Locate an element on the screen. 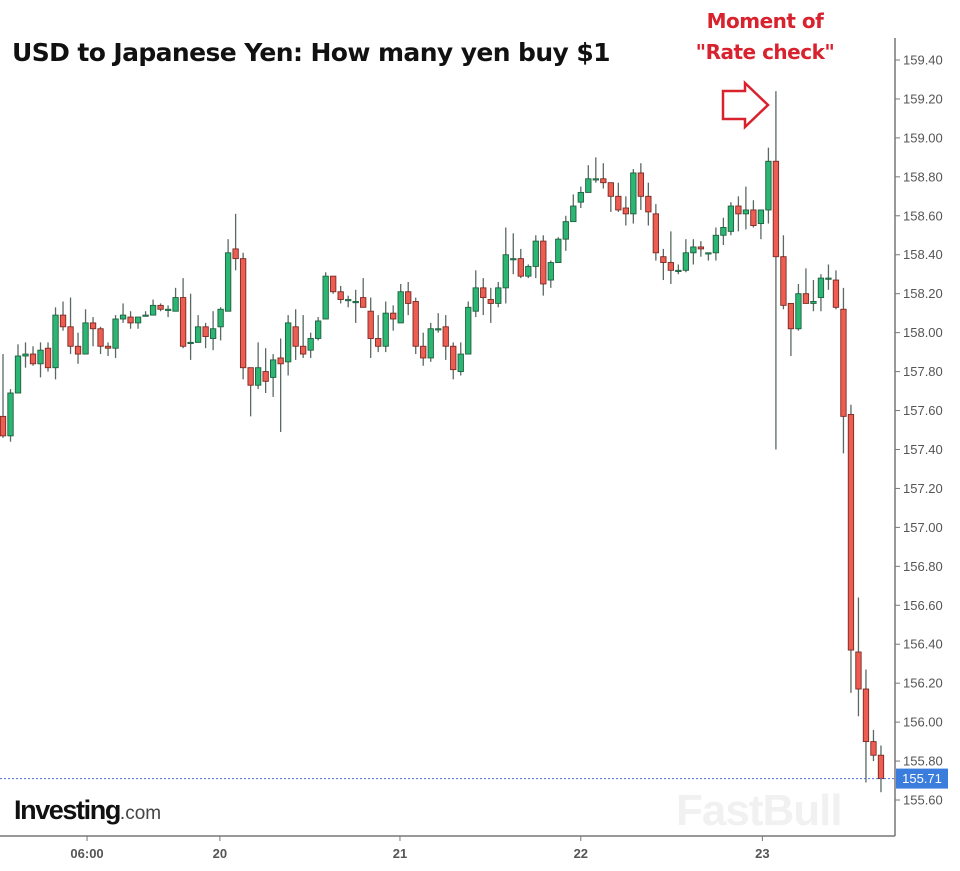 The image size is (960, 871). logo-brand: Investing is located at coordinates (67, 810).